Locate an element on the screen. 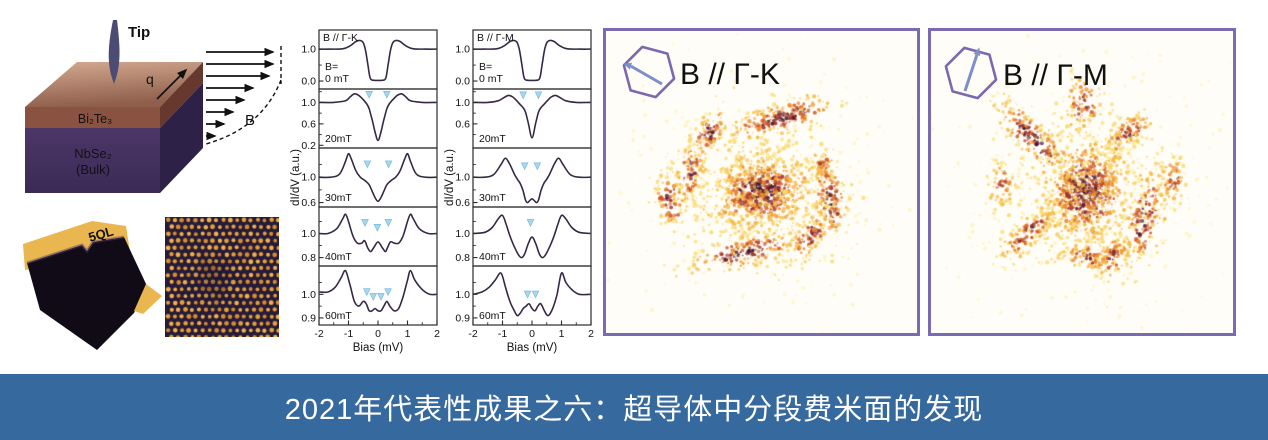 Image resolution: width=1268 pixels, height=440 pixels. sample-top-face is located at coordinates (114, 84).